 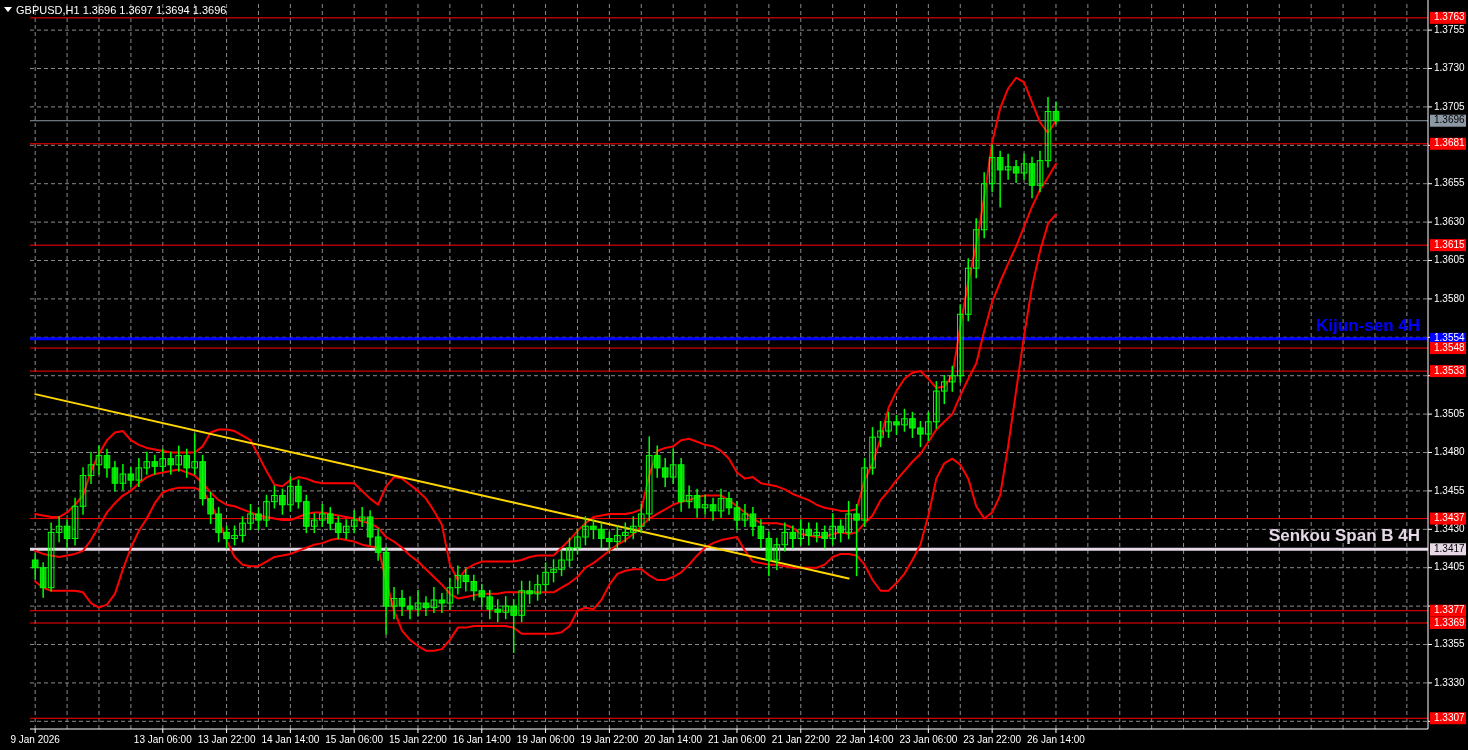 What do you see at coordinates (545, 739) in the screenshot?
I see `x-tick-label: 19 Jan 06:00` at bounding box center [545, 739].